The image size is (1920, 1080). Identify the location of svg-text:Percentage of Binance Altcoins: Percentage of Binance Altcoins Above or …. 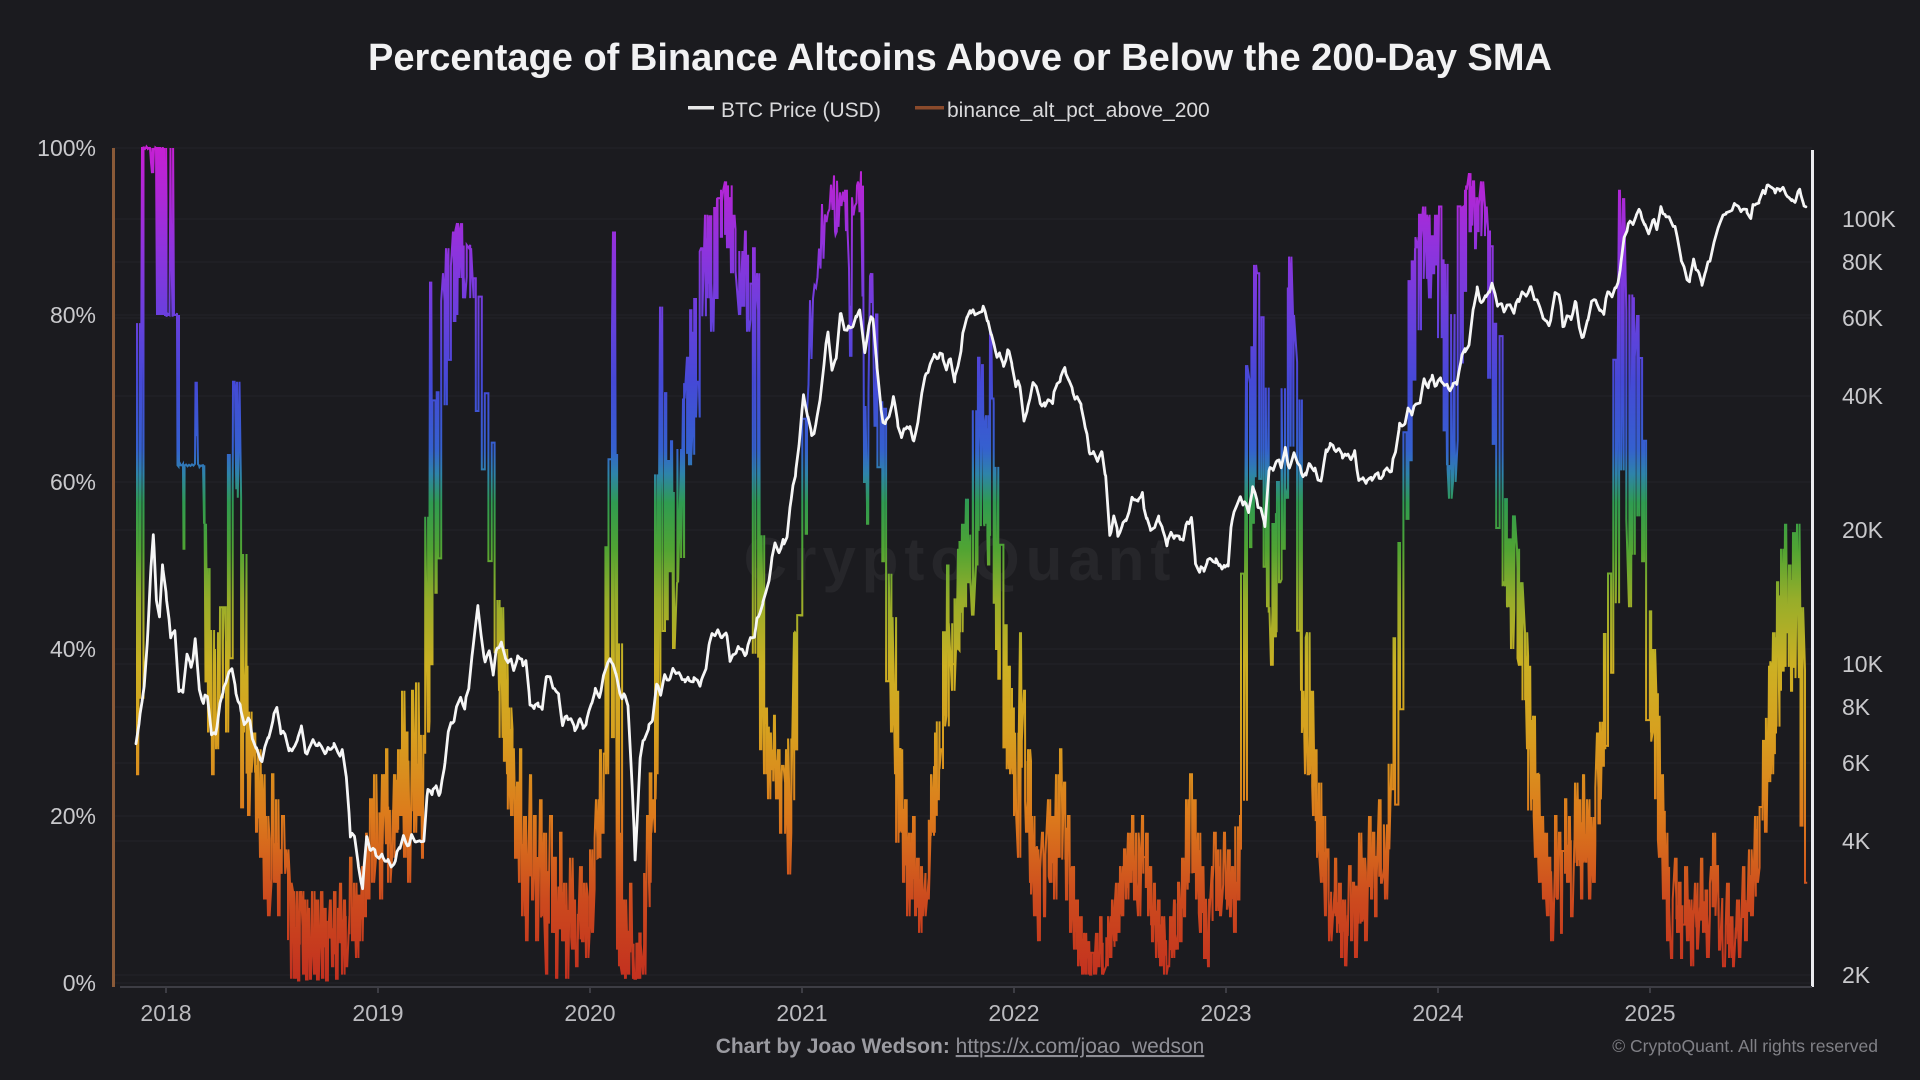
(960, 58).